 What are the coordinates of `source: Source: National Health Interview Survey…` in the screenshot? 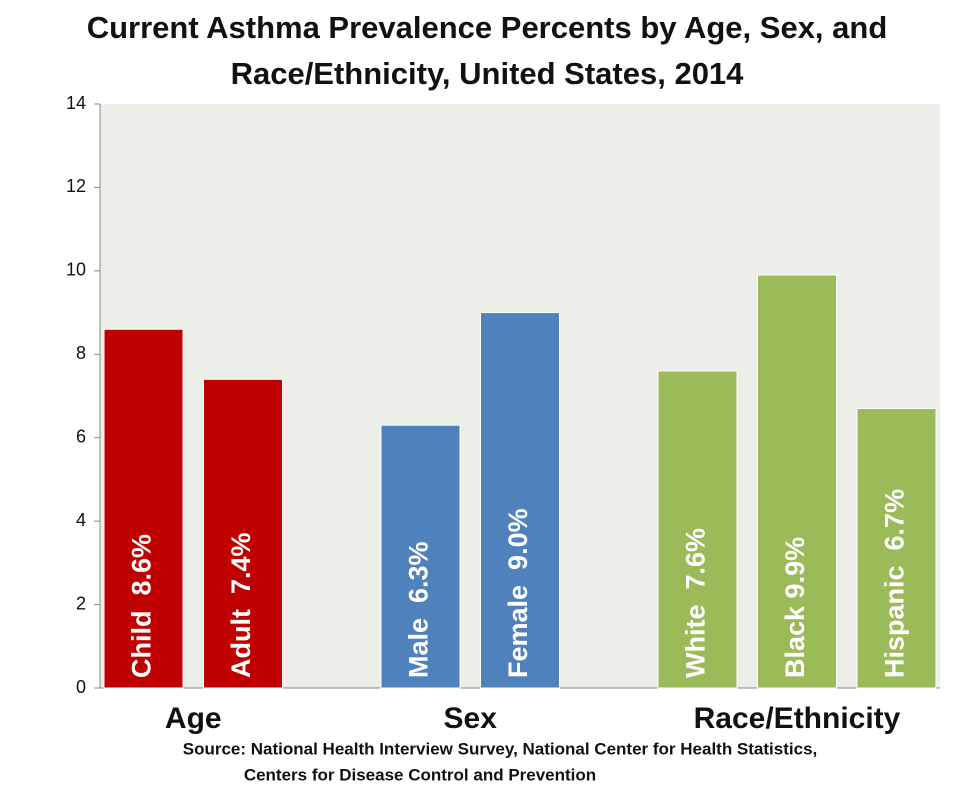 It's located at (500, 748).